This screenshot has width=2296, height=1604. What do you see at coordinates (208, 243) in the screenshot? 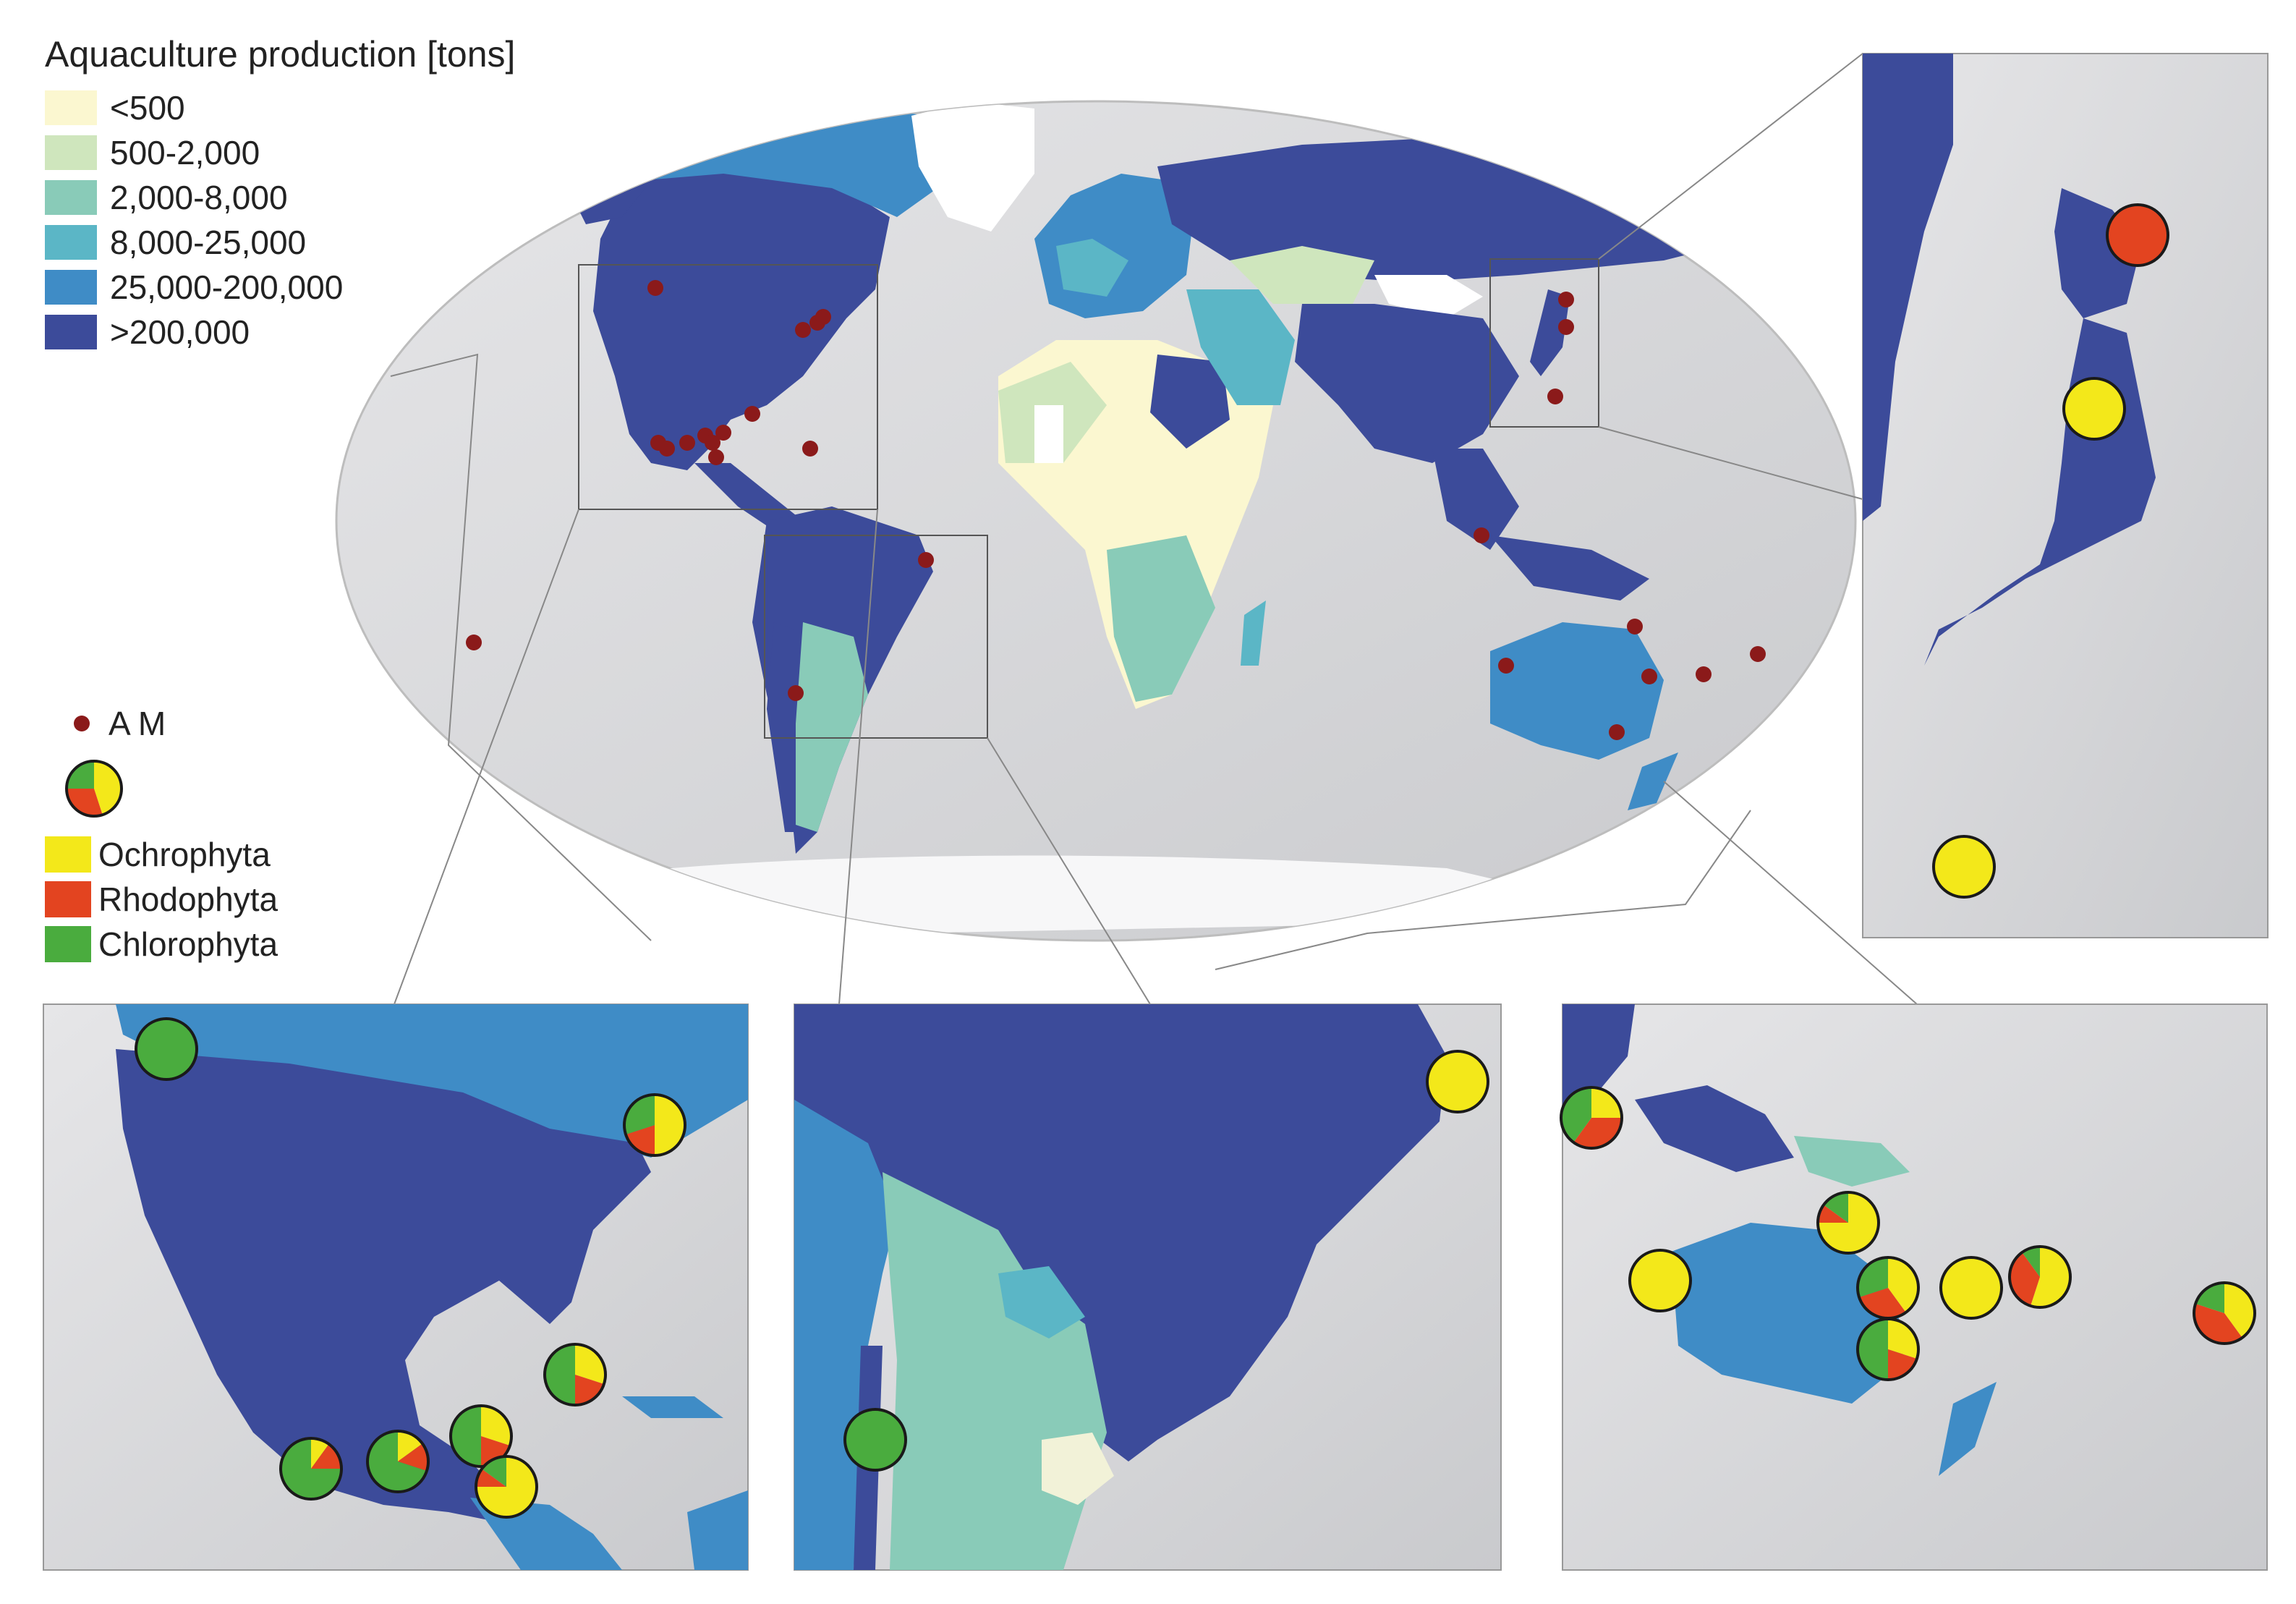
I see `legend-class-label: 8,000-25,000` at bounding box center [208, 243].